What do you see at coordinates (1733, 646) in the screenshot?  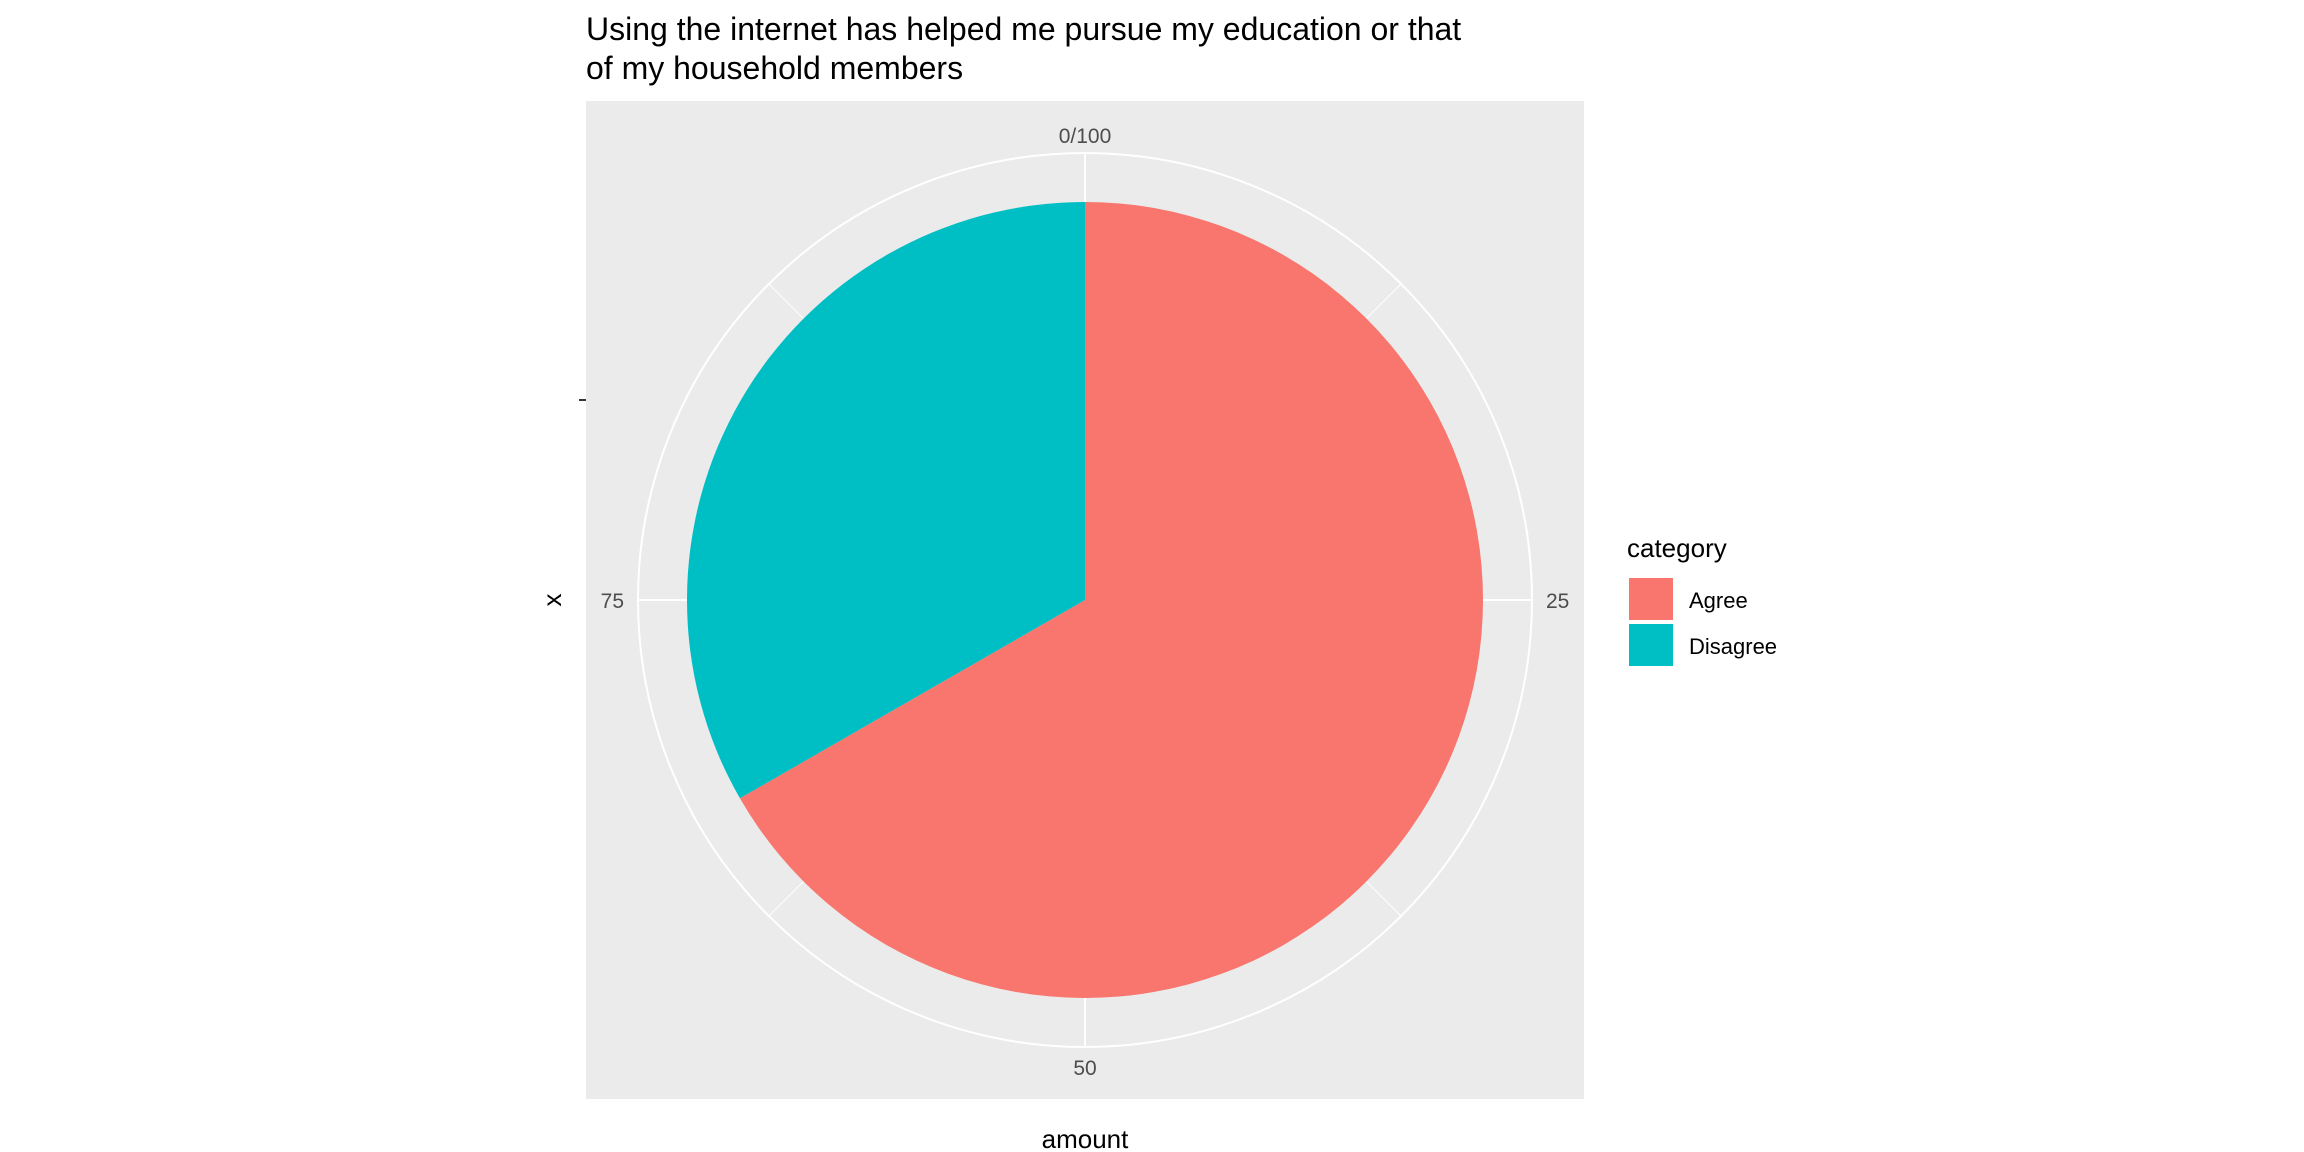 I see `legend-label-disagree: Disagree` at bounding box center [1733, 646].